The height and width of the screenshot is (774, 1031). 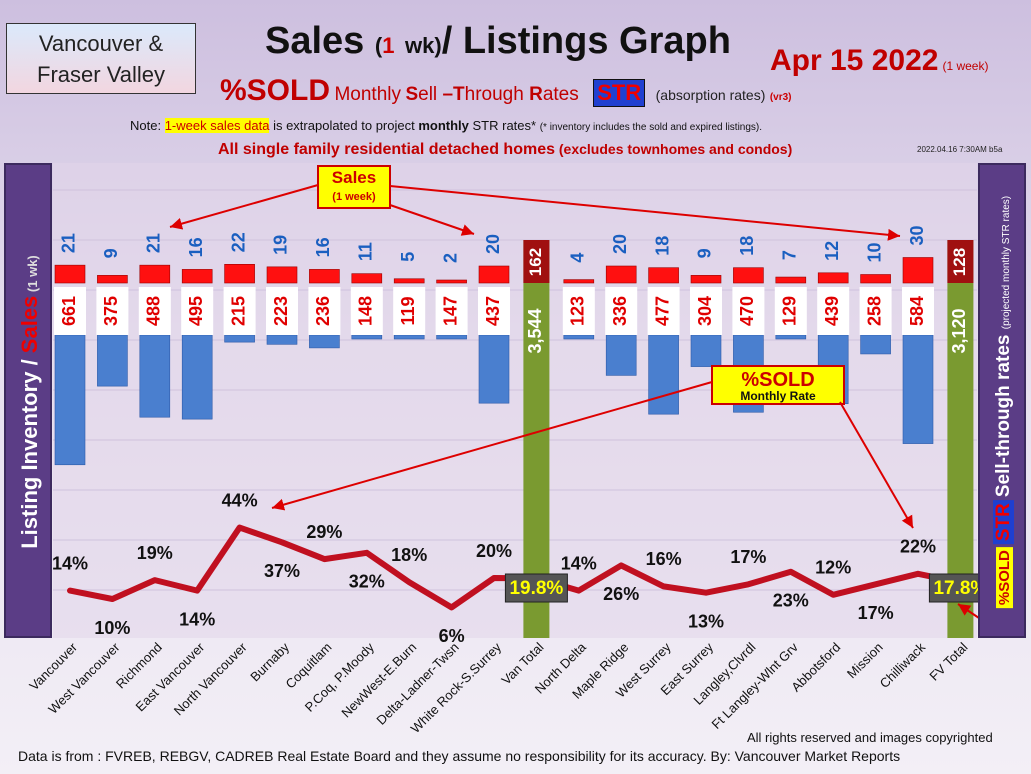 I want to click on sales-label: 21, so click(x=154, y=243).